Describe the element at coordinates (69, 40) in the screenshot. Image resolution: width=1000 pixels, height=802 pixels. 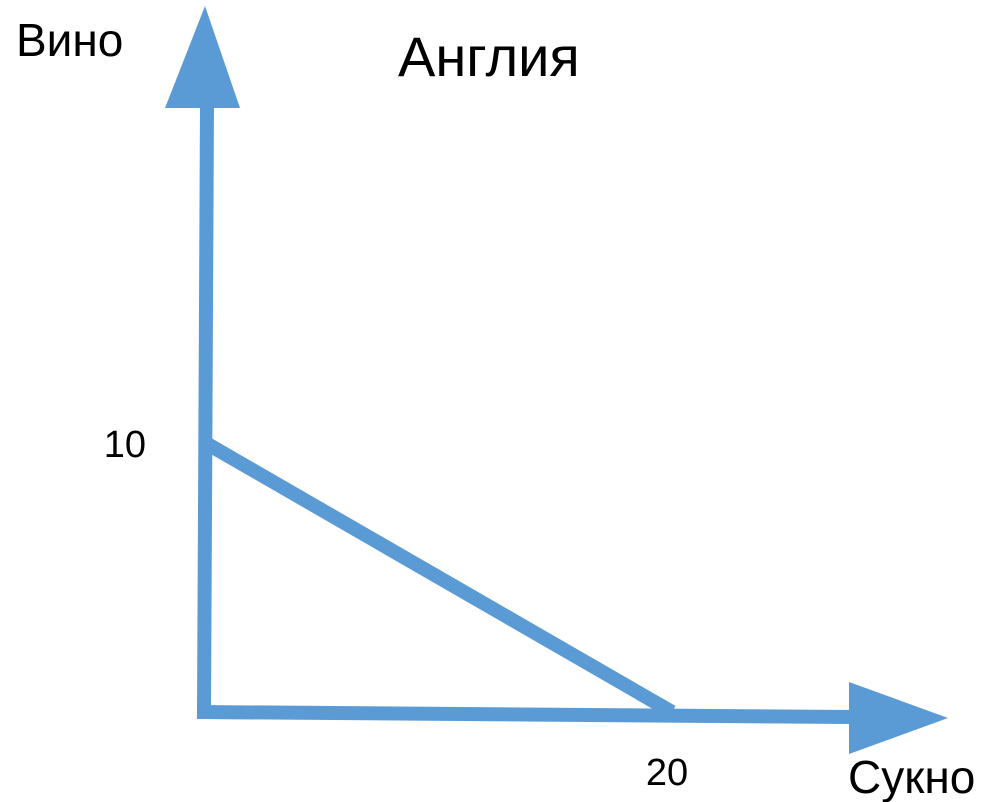
I see `y-axis-label: Вино` at that location.